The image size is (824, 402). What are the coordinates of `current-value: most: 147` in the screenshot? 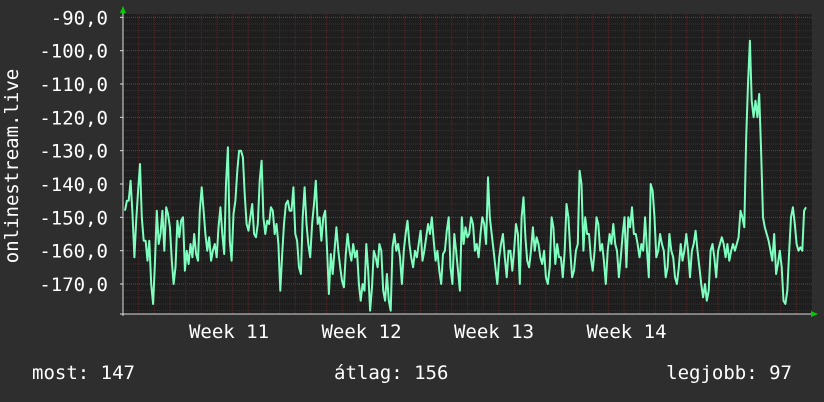 It's located at (83, 373).